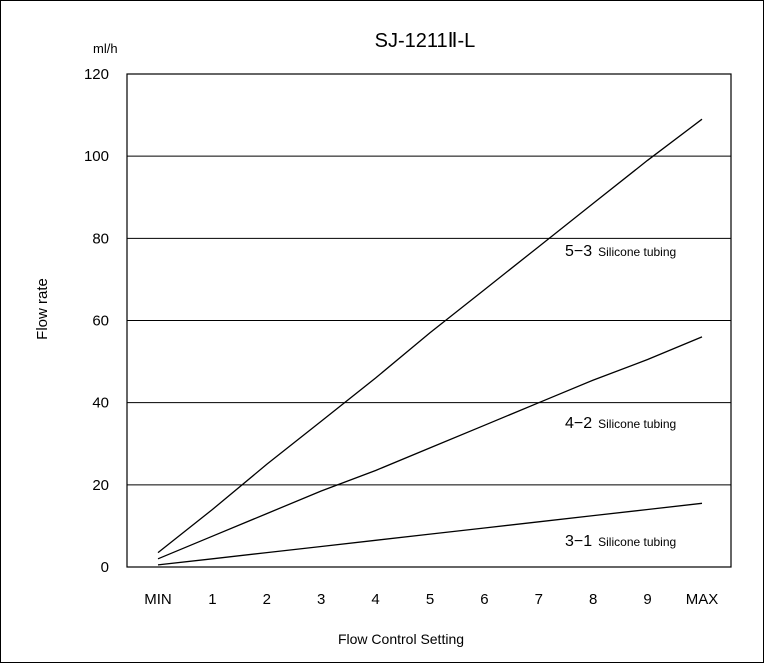  I want to click on series-label-number: 4−2, so click(578, 423).